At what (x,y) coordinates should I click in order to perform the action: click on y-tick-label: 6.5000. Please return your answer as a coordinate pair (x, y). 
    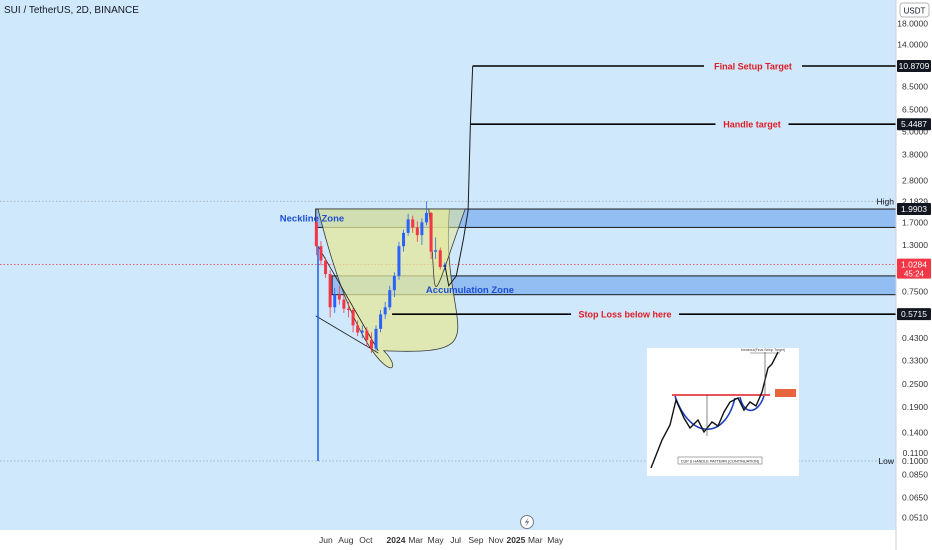
    Looking at the image, I should click on (915, 109).